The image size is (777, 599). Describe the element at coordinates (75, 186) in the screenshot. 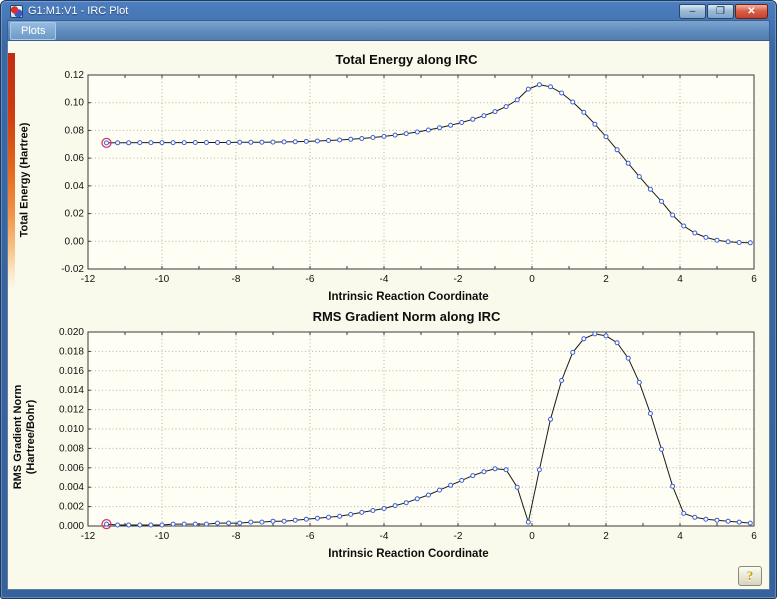

I see `svg-text: 0.04` at that location.